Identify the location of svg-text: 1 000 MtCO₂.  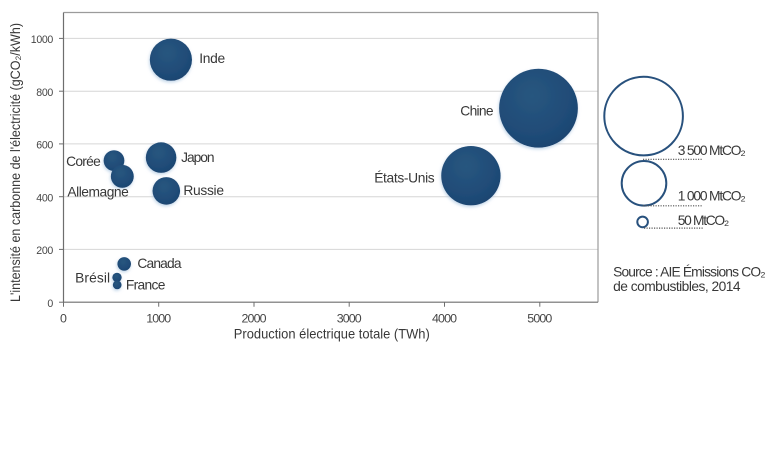
(712, 196).